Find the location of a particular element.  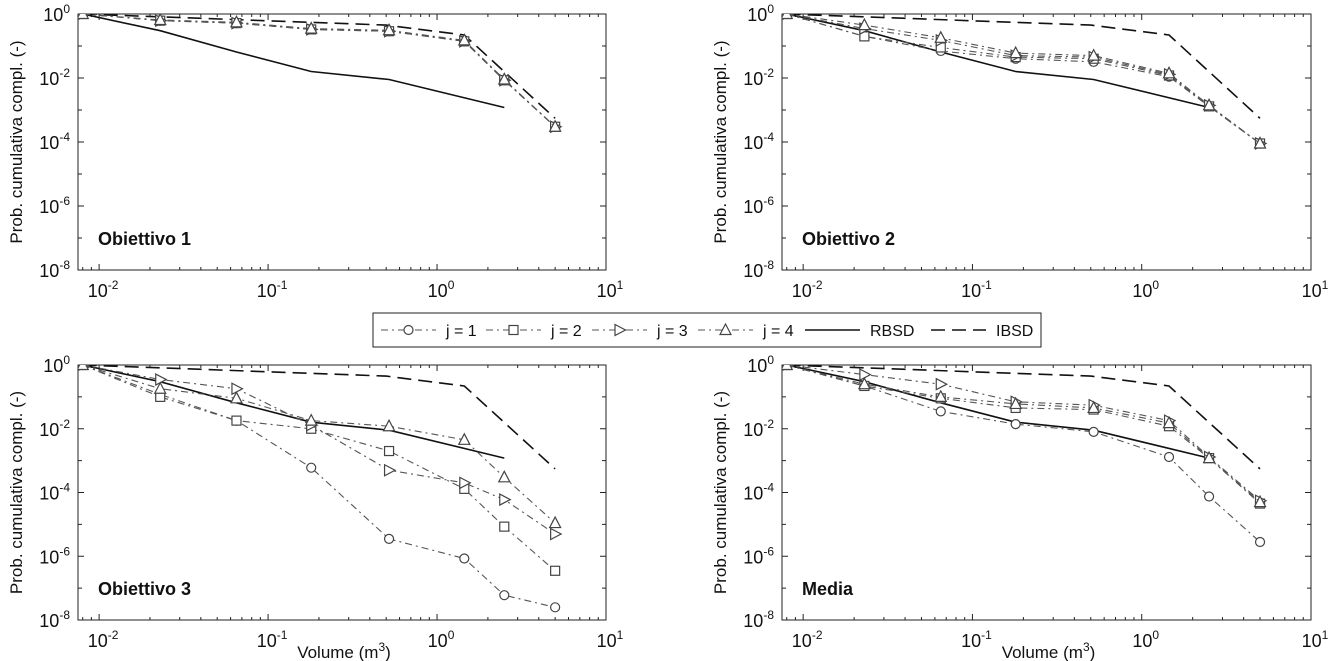

legend-entry-j3: j = 3 is located at coordinates (640, 331).